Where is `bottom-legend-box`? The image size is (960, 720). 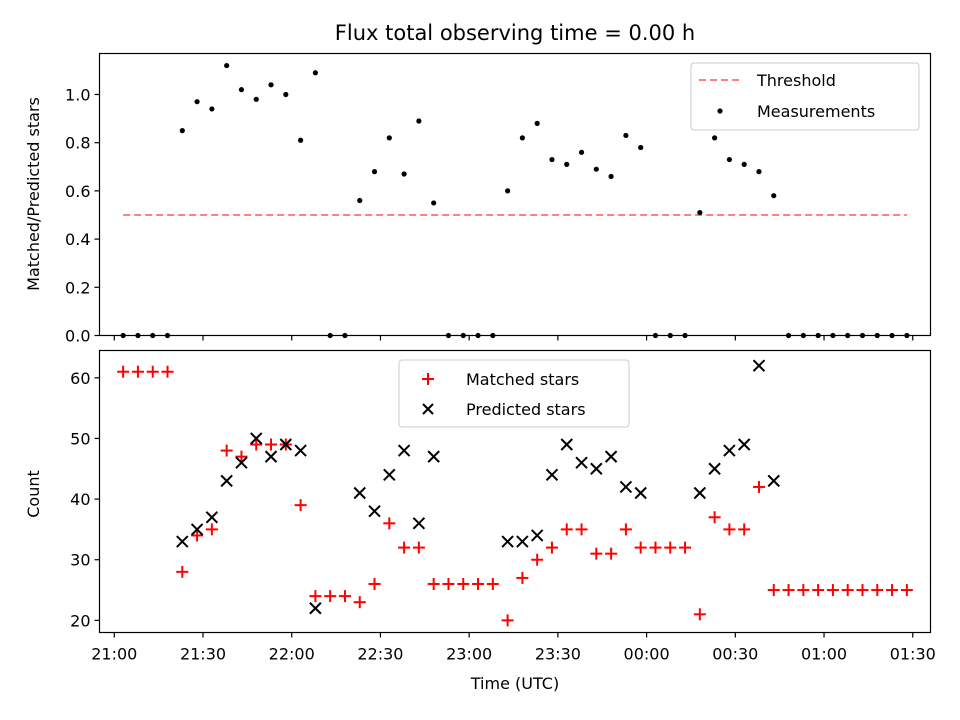
bottom-legend-box is located at coordinates (514, 393).